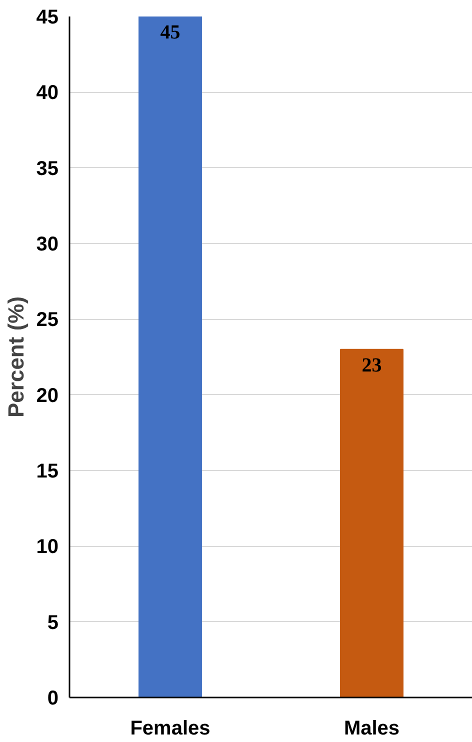  I want to click on y-tick-label: 0, so click(52, 699).